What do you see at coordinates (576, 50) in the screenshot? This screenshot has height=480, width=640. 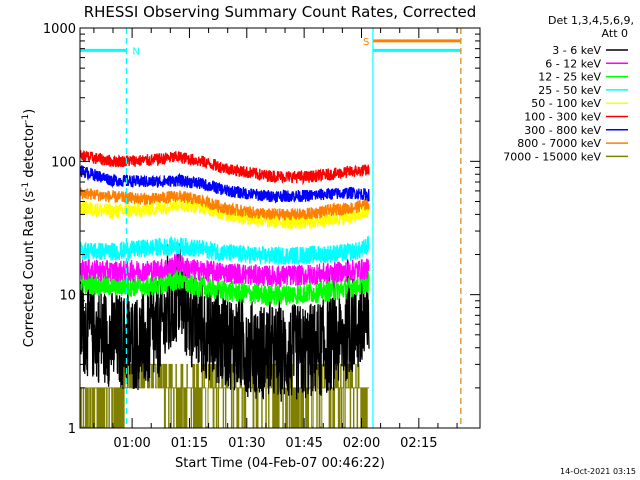 I see `legend-label-3-6-kev: 3 - 6 keV` at bounding box center [576, 50].